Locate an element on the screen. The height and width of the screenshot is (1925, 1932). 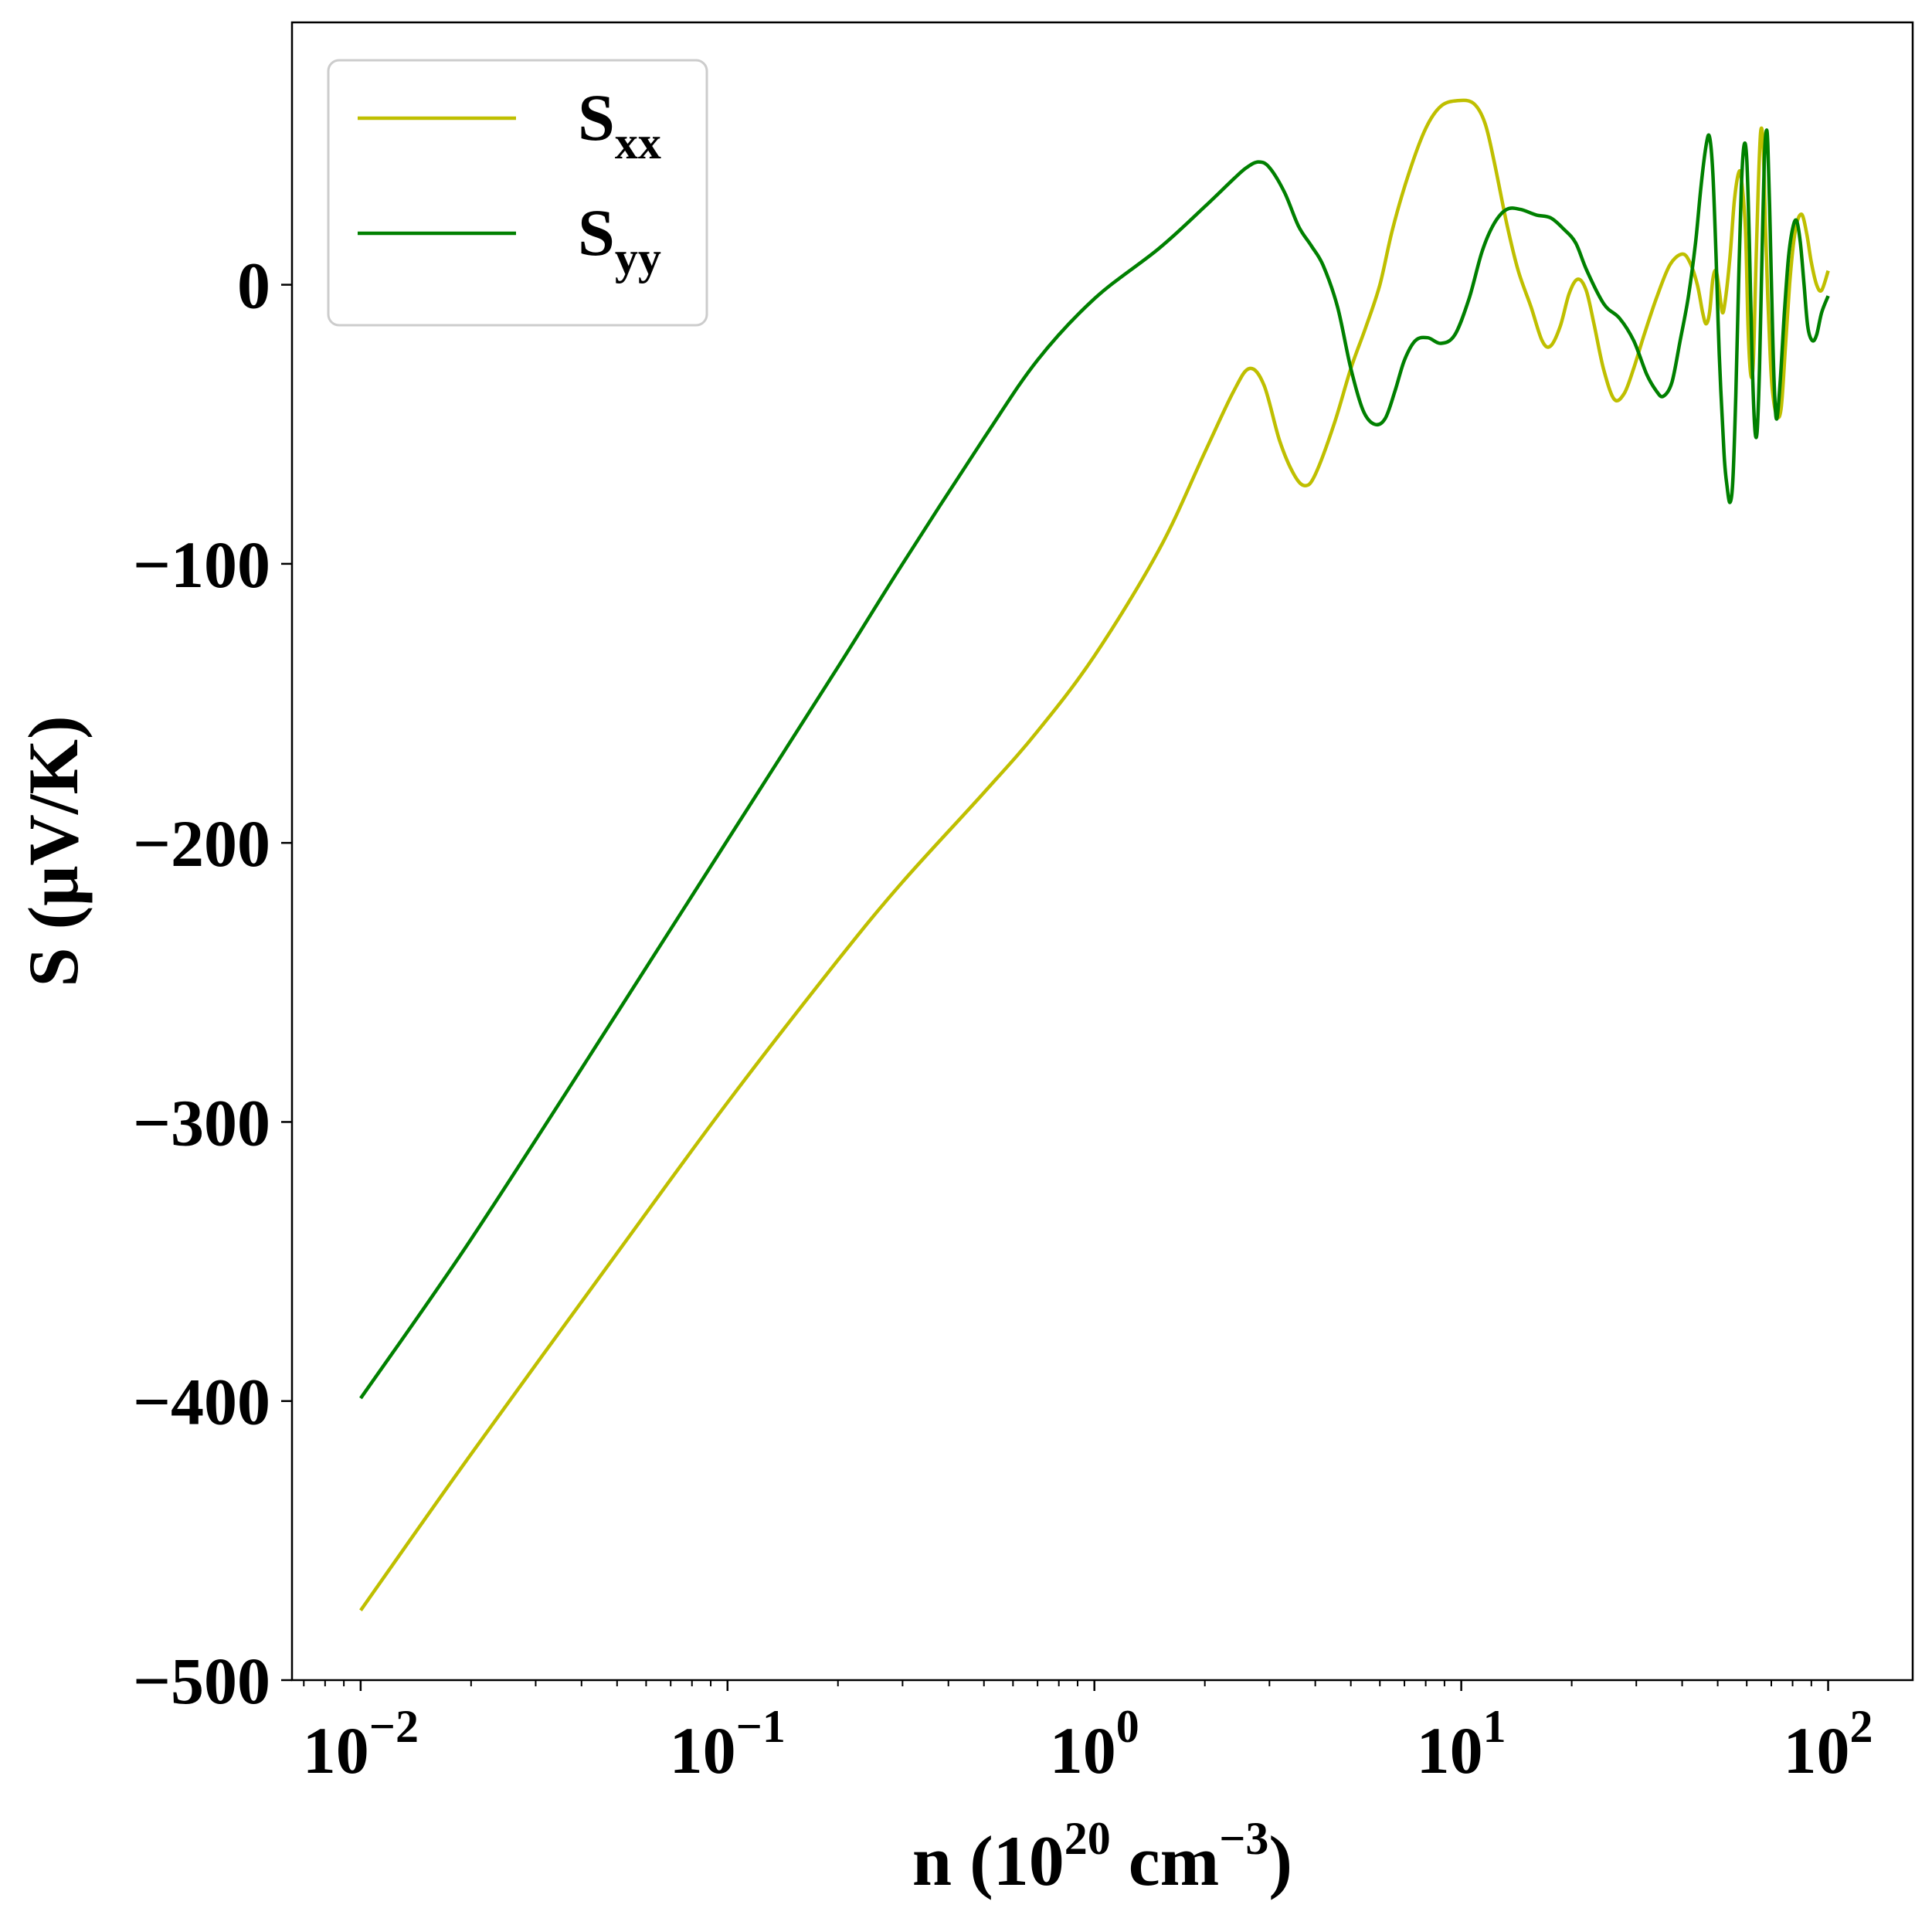
x-tick-label: 10² is located at coordinates (1829, 1744).